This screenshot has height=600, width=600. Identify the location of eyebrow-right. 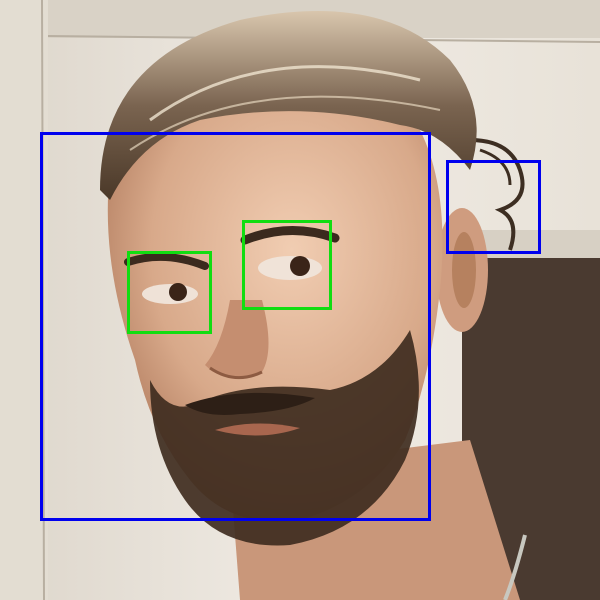
(290, 235).